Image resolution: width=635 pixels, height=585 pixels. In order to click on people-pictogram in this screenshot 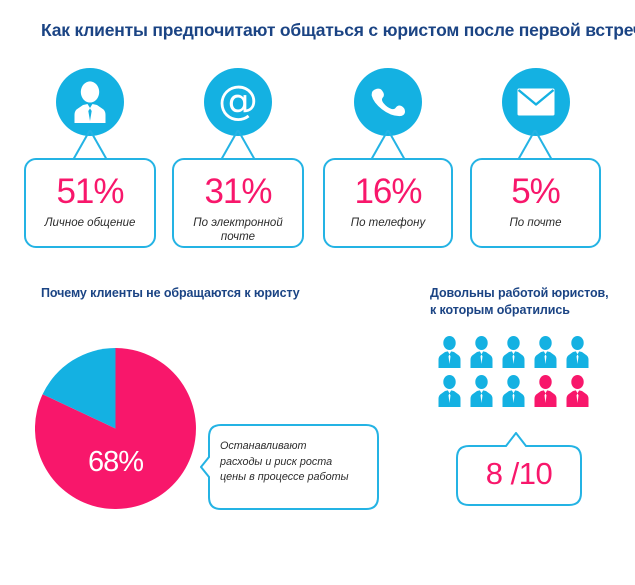, I will do `click(519, 371)`.